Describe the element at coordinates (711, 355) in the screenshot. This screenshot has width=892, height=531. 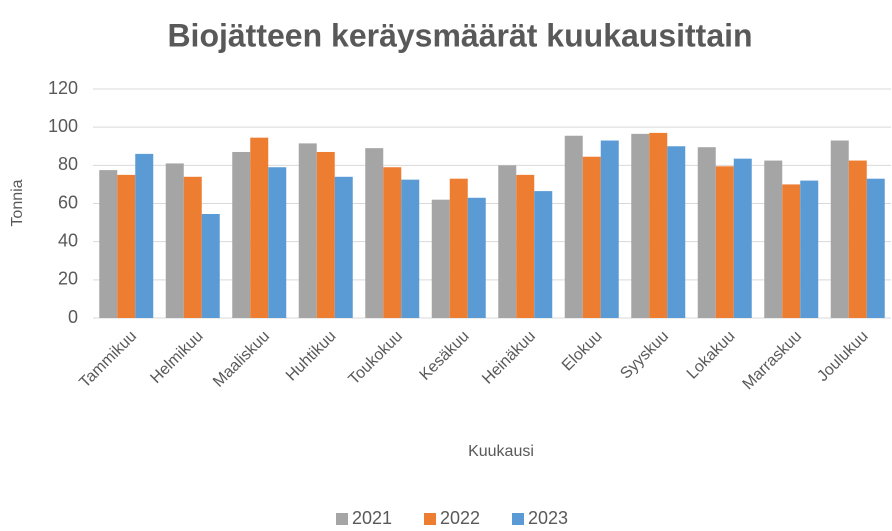
I see `x-tick-label: Lokakuu` at that location.